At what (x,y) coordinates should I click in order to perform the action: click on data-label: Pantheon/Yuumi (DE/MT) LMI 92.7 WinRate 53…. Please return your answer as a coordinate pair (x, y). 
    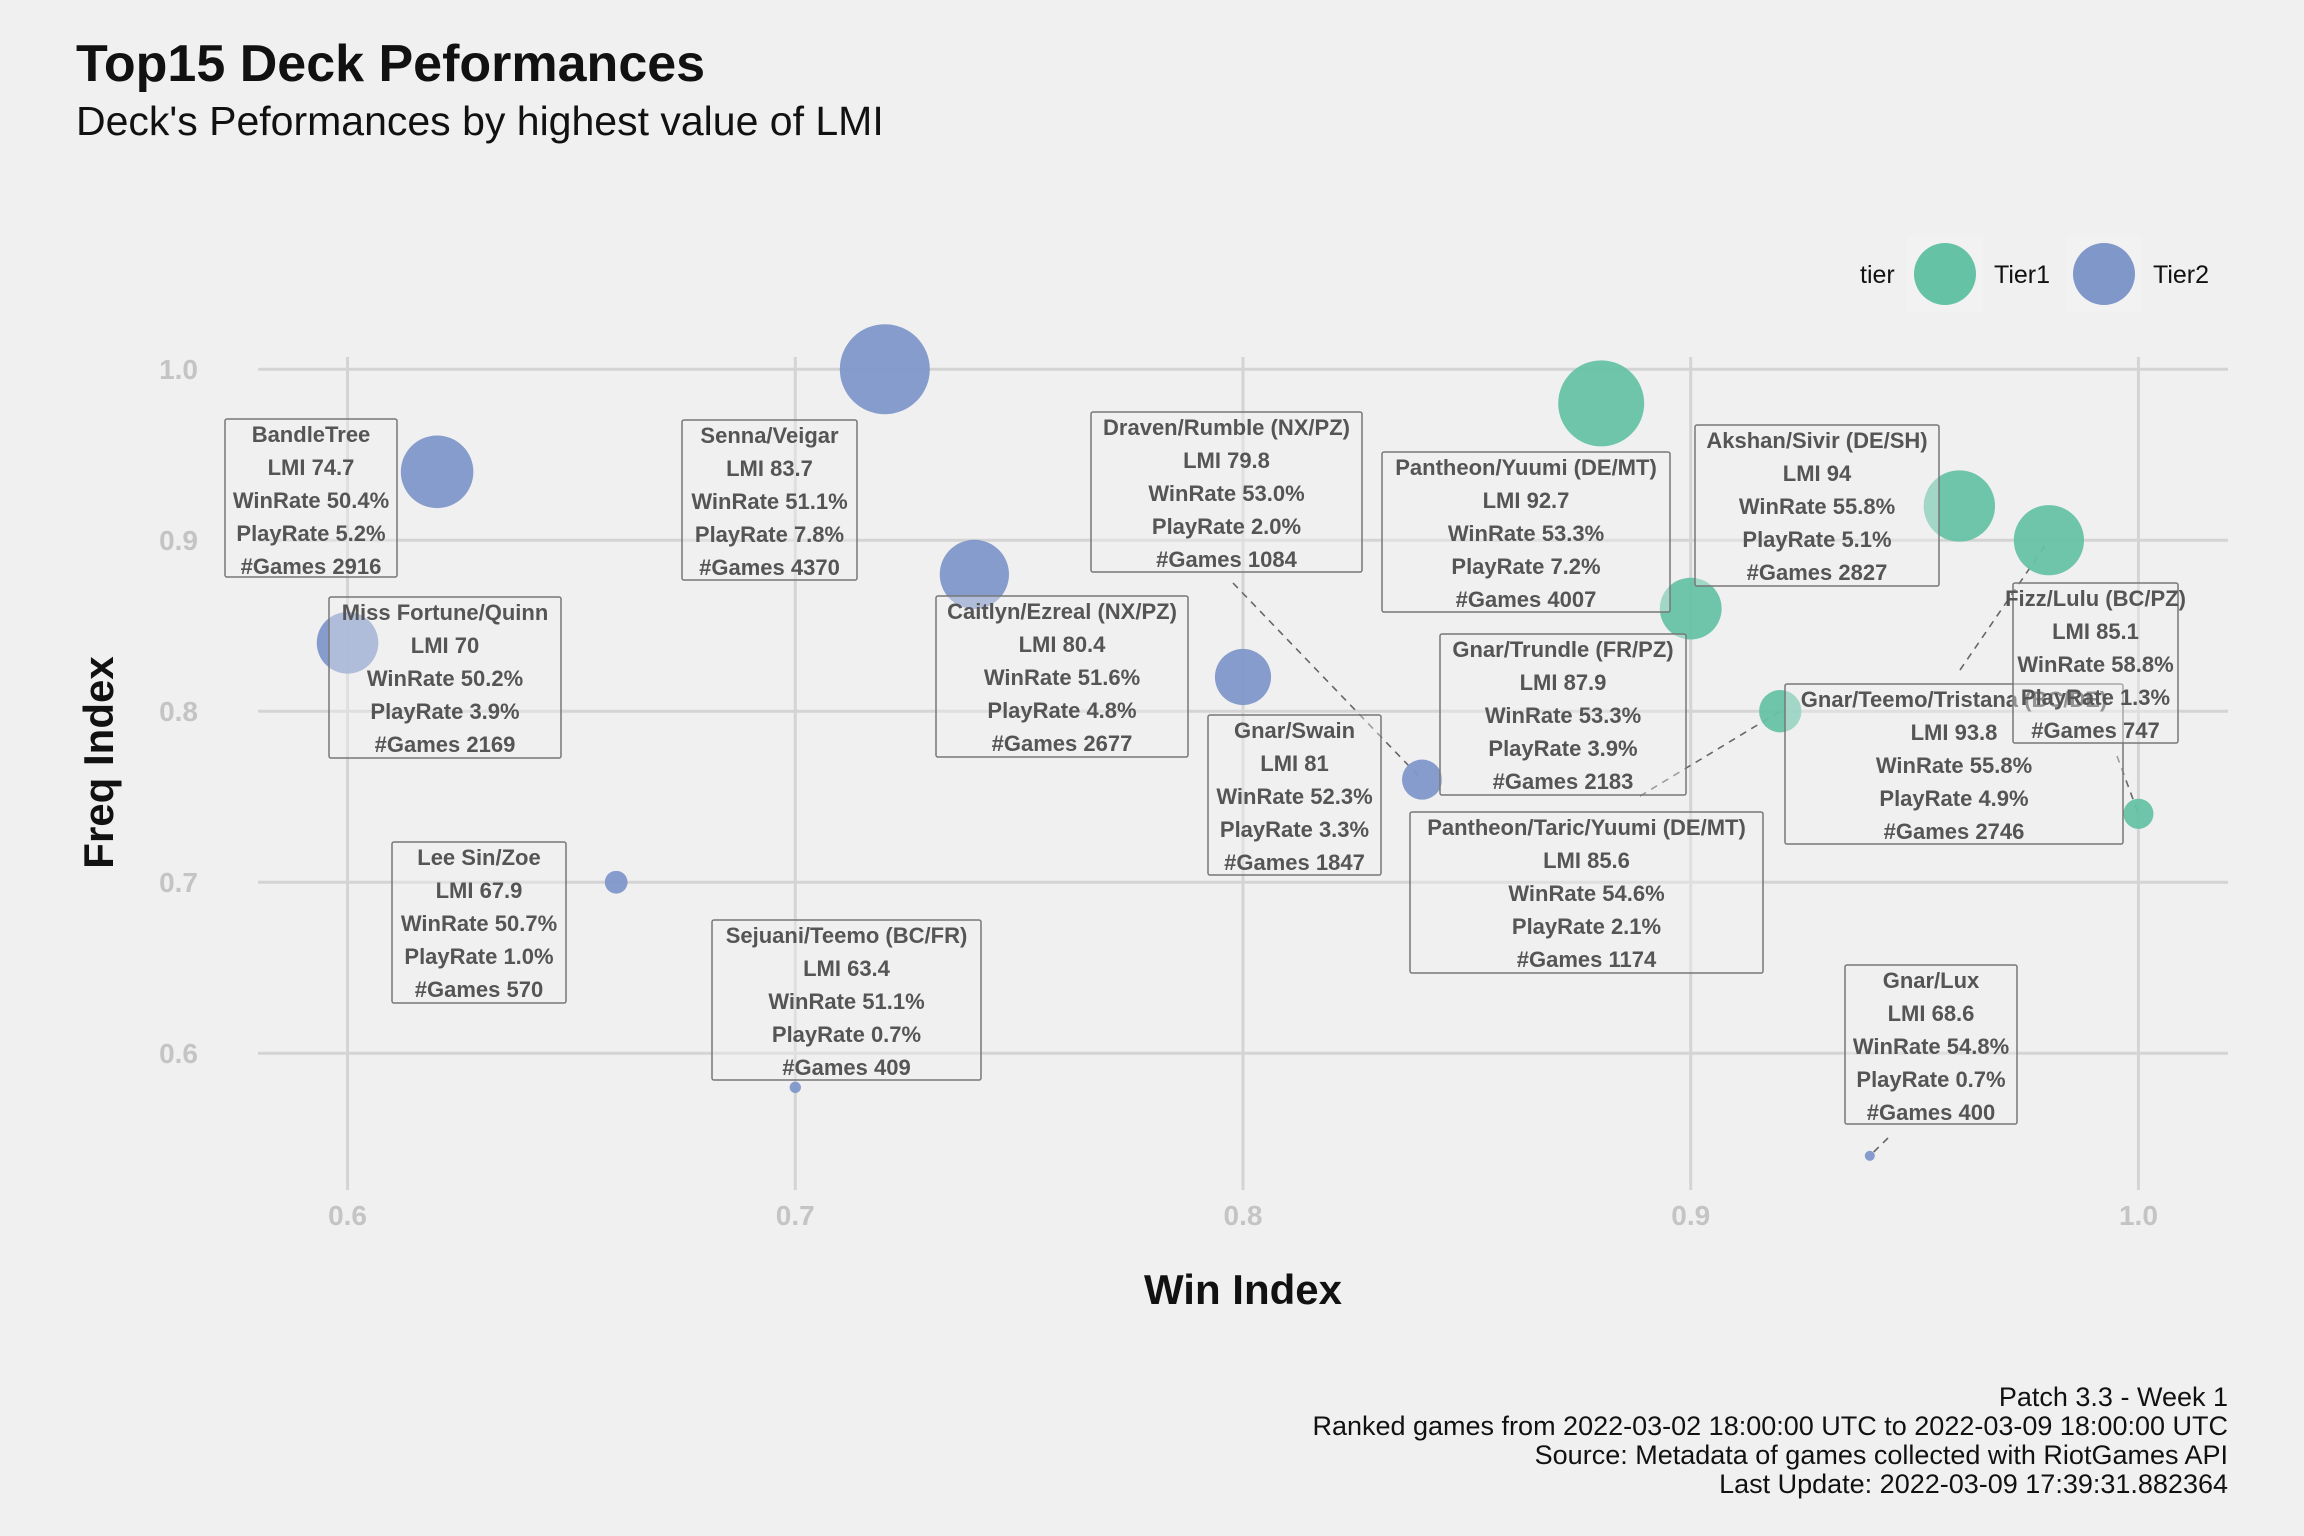
    Looking at the image, I should click on (1526, 532).